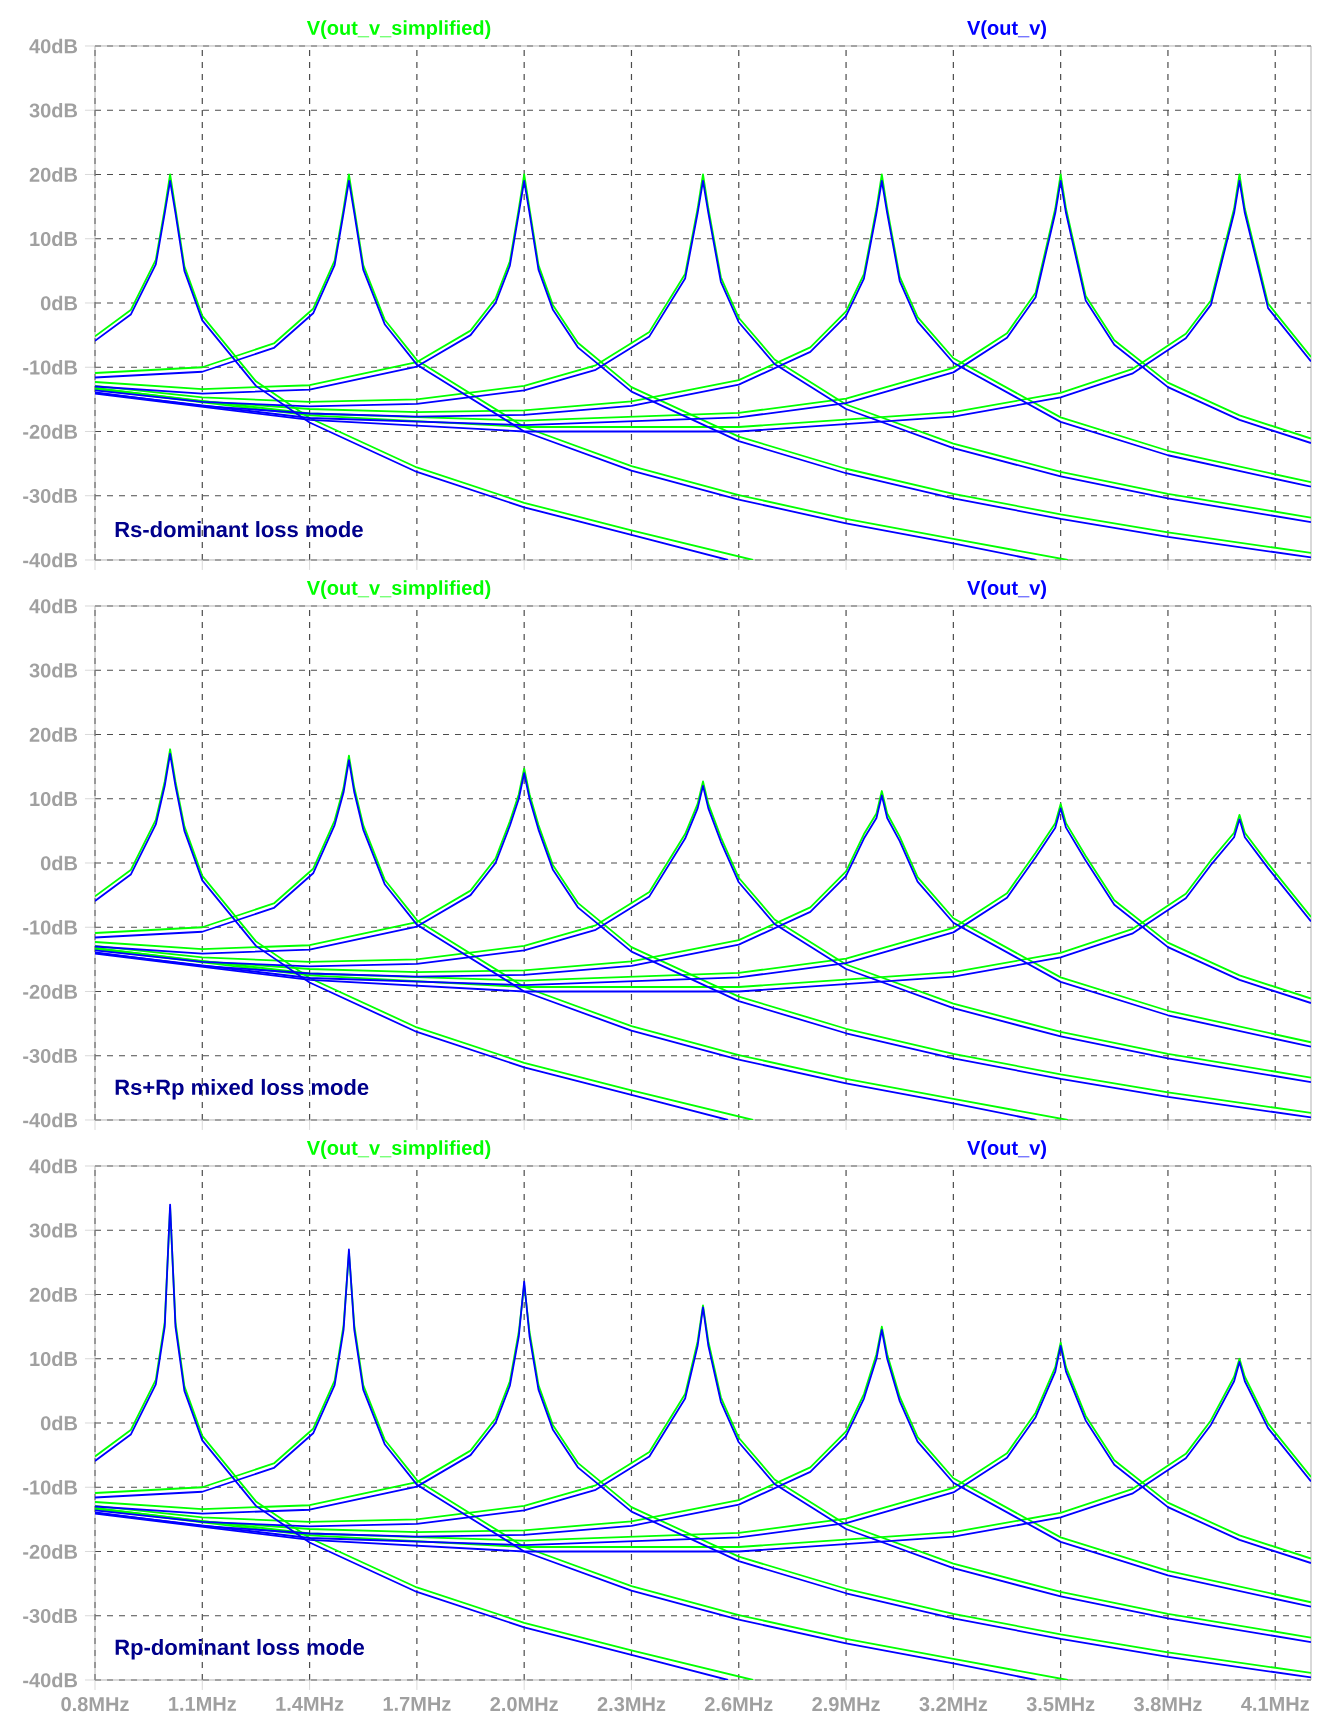 The image size is (1325, 1727). What do you see at coordinates (203, 1704) in the screenshot?
I see `x-tick-label: 1.1MHz` at bounding box center [203, 1704].